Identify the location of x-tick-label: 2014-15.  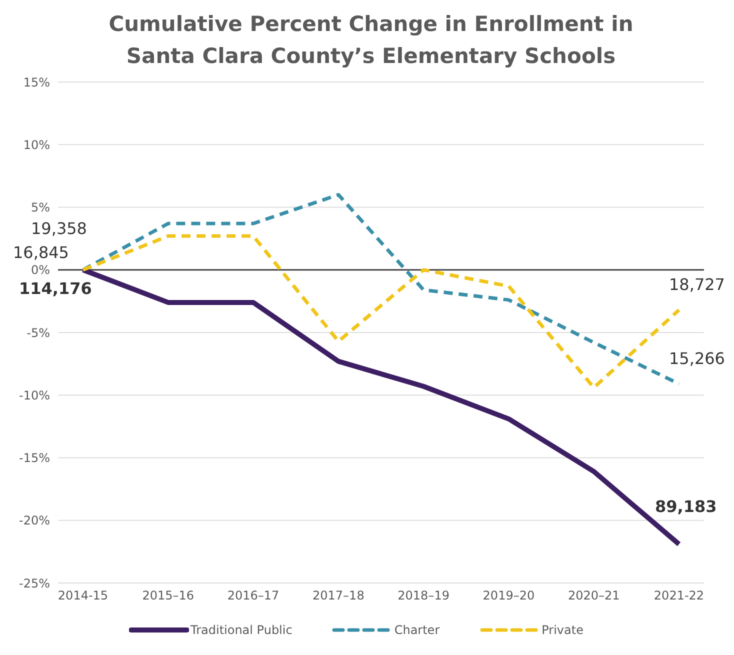
(83, 595).